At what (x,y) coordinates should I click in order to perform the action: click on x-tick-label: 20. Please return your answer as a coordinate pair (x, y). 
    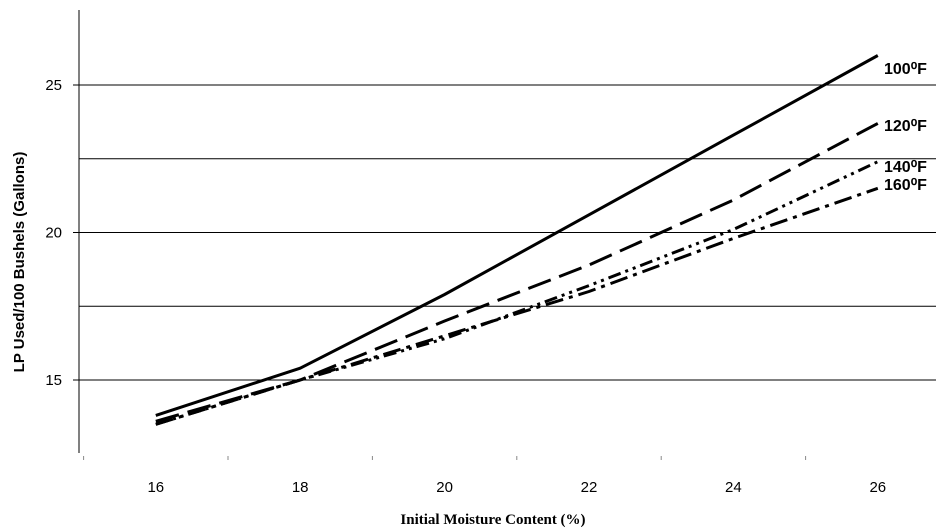
    Looking at the image, I should click on (444, 487).